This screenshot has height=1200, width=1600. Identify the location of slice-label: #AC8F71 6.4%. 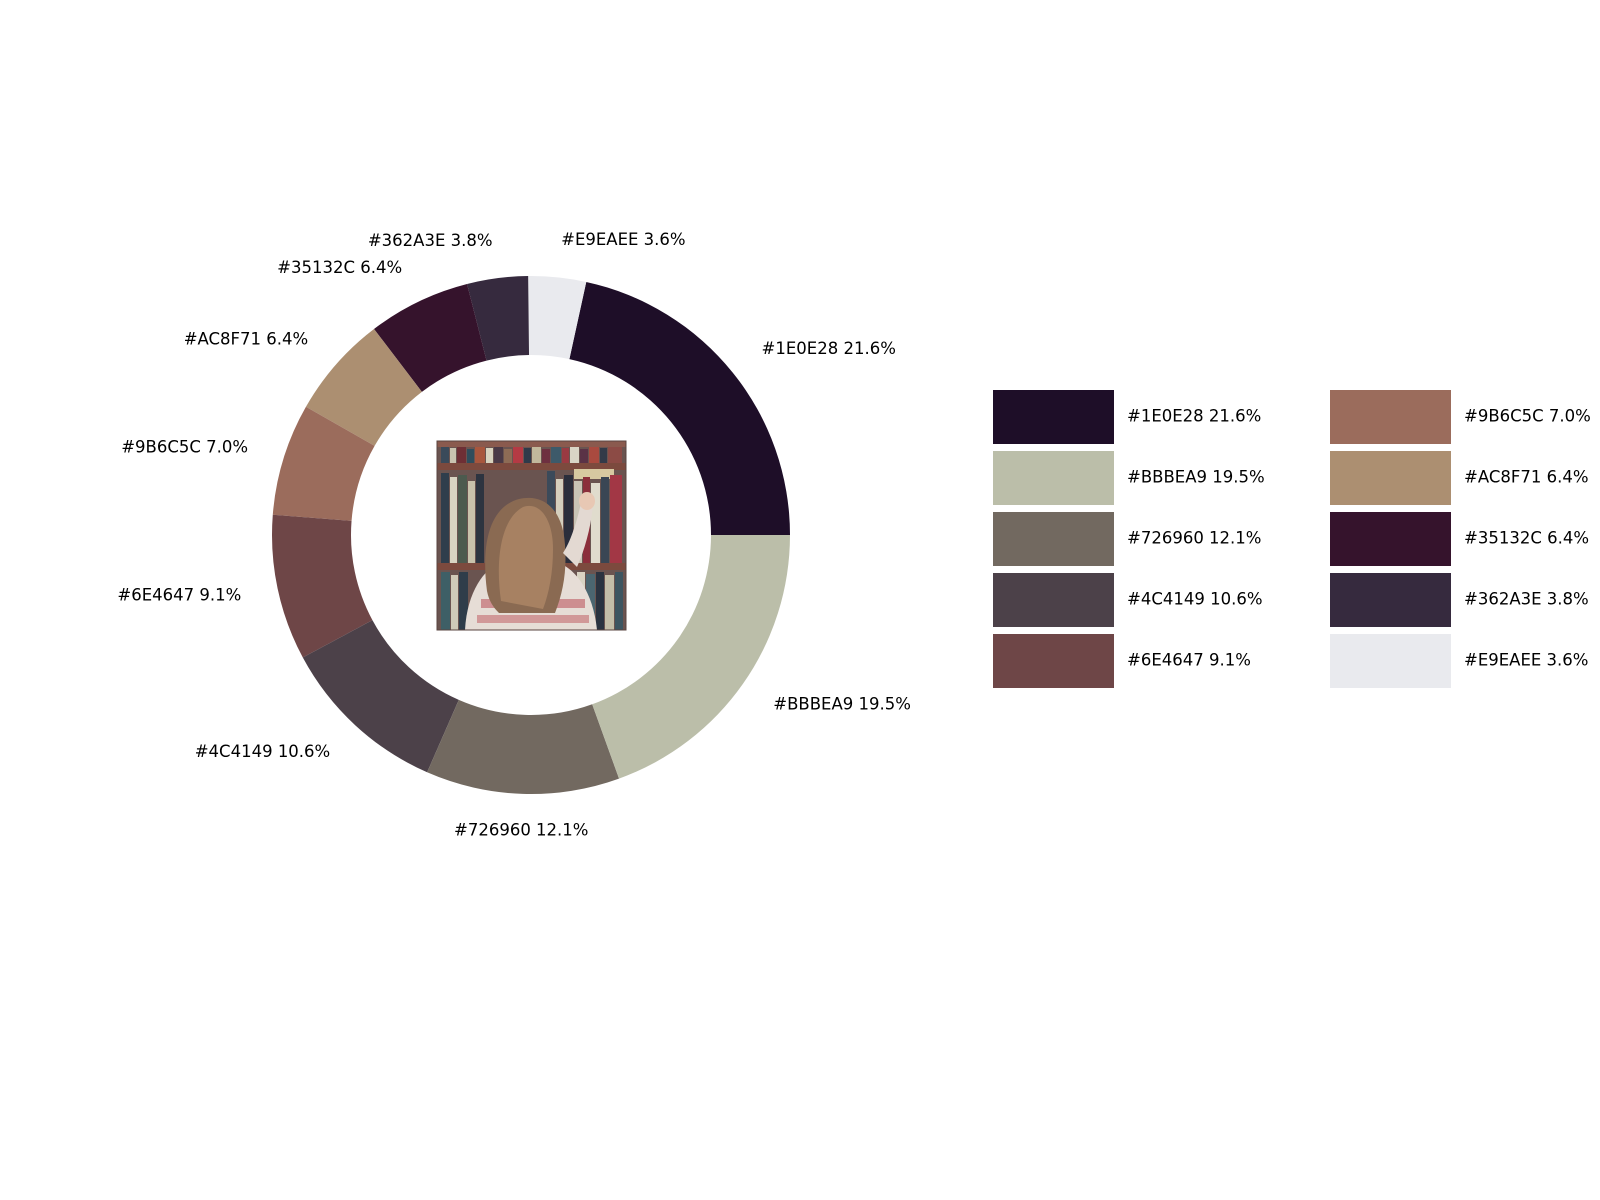
(246, 339).